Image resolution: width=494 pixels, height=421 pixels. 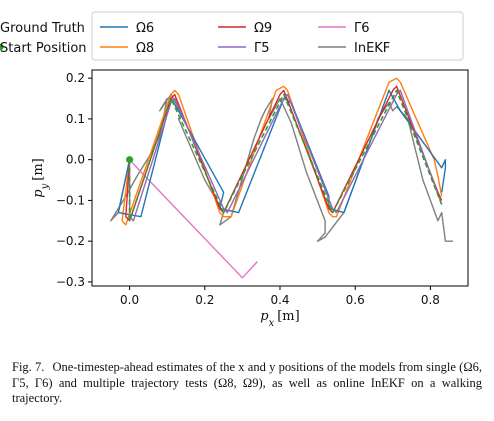 What do you see at coordinates (75, 78) in the screenshot?
I see `y-tick-label: 0.2` at bounding box center [75, 78].